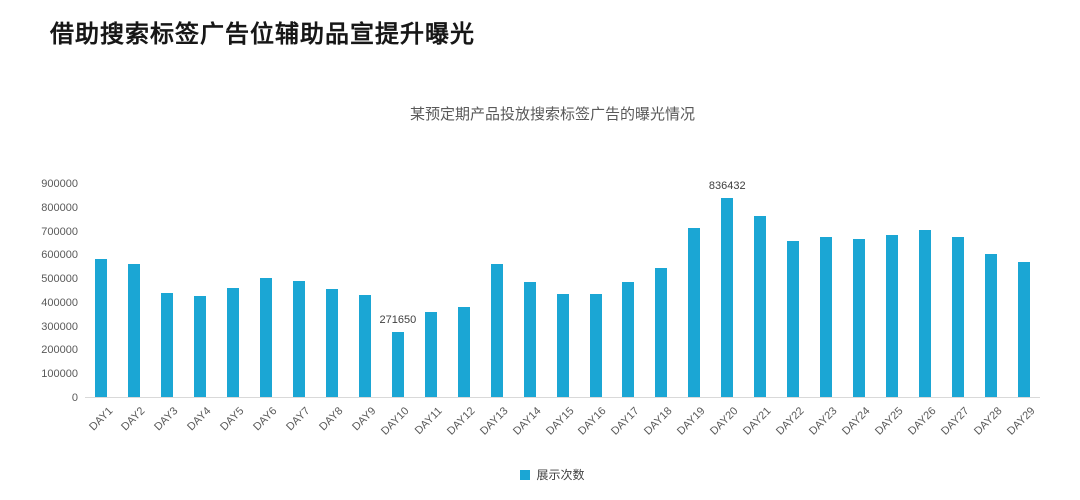 This screenshot has width=1080, height=500. Describe the element at coordinates (790, 421) in the screenshot. I see `x-label-day22: DAY22` at that location.